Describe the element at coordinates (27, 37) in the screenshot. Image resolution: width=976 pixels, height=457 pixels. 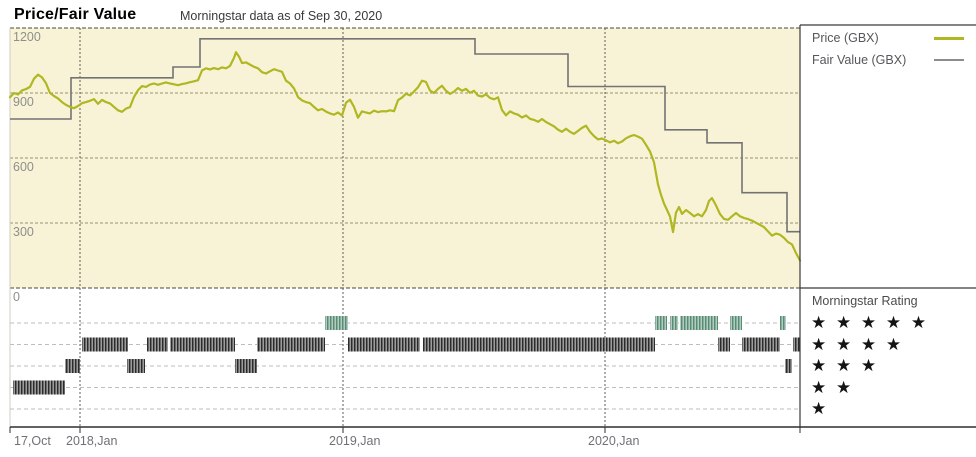
I see `y-tick-label-1200: 1200` at that location.